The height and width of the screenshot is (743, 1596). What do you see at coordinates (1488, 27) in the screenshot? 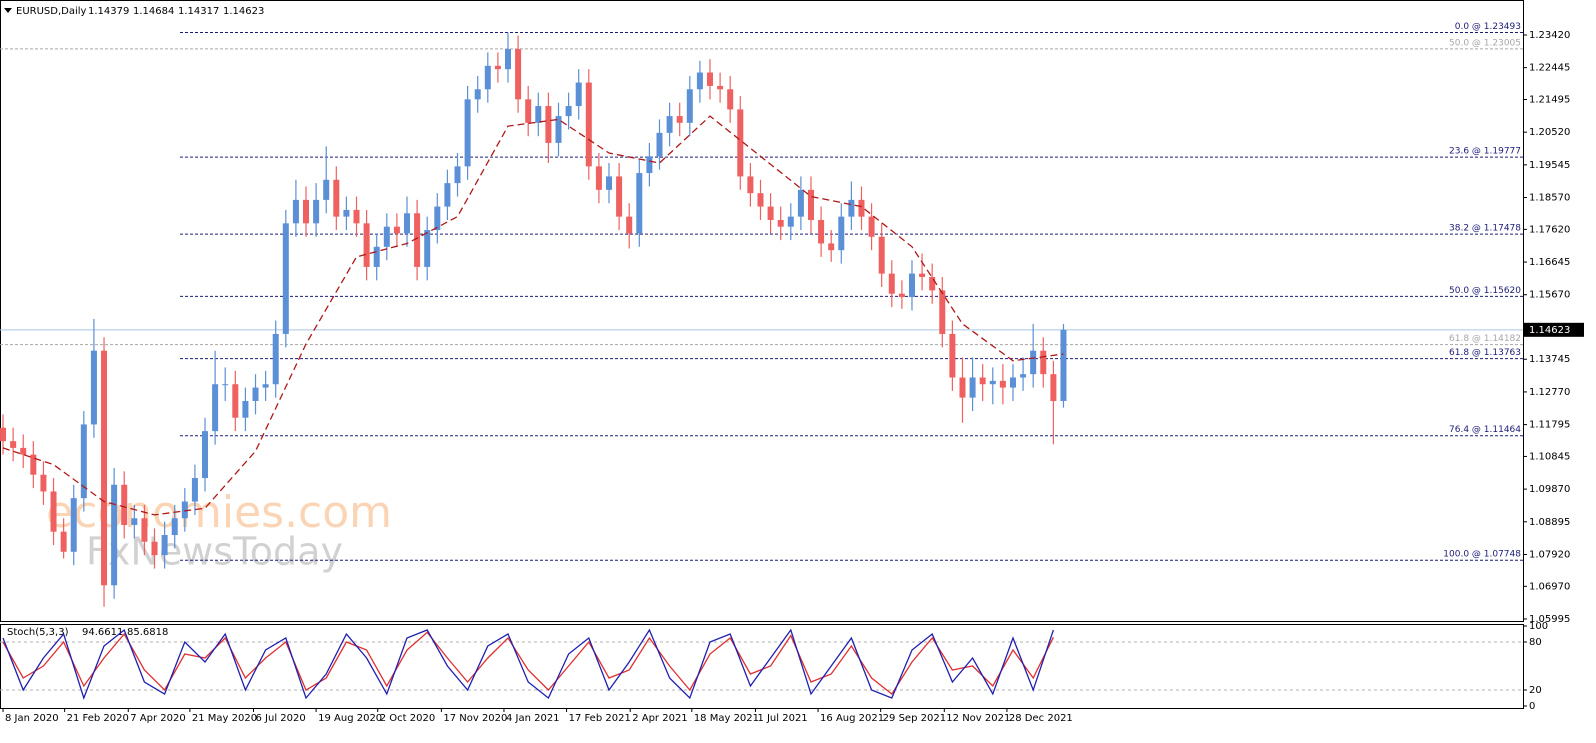
I see `fib-label: 0.0 @ 1.23493` at bounding box center [1488, 27].